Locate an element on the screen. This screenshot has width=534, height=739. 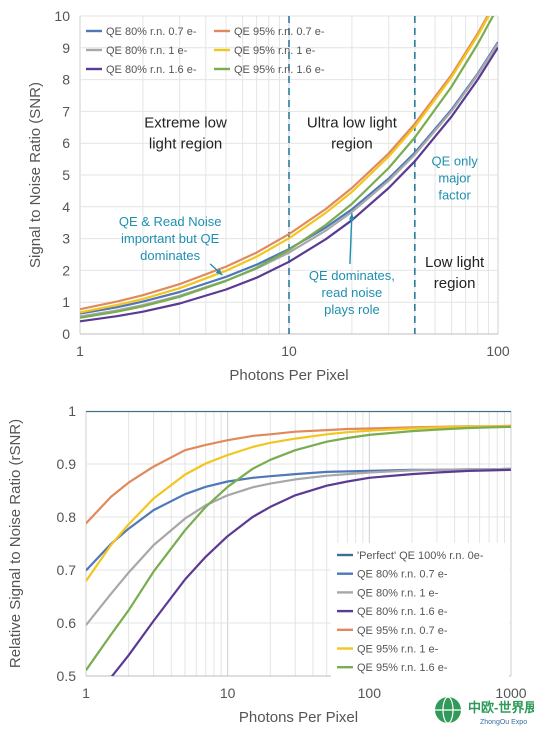
annotation-line: QE dominates, is located at coordinates (352, 275).